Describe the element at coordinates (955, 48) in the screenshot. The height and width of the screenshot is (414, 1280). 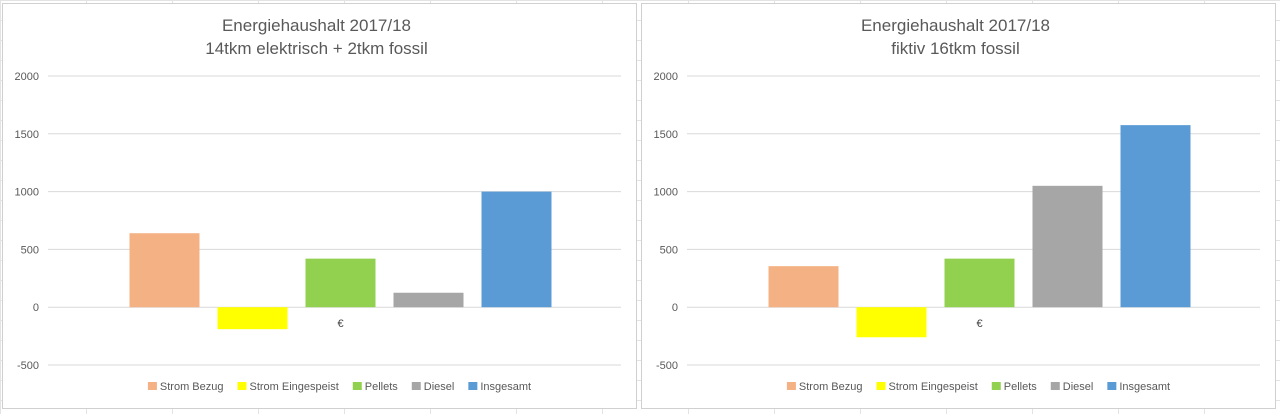
I see `chart-subtitle: fiktiv 16tkm fossil` at that location.